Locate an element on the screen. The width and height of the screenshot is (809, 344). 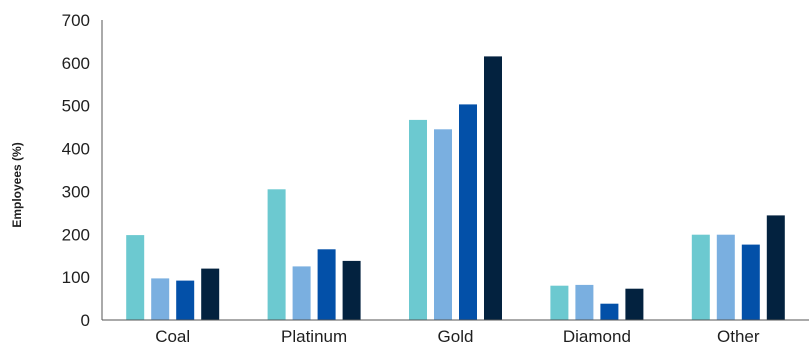
x-category-label: Diamond is located at coordinates (597, 335).